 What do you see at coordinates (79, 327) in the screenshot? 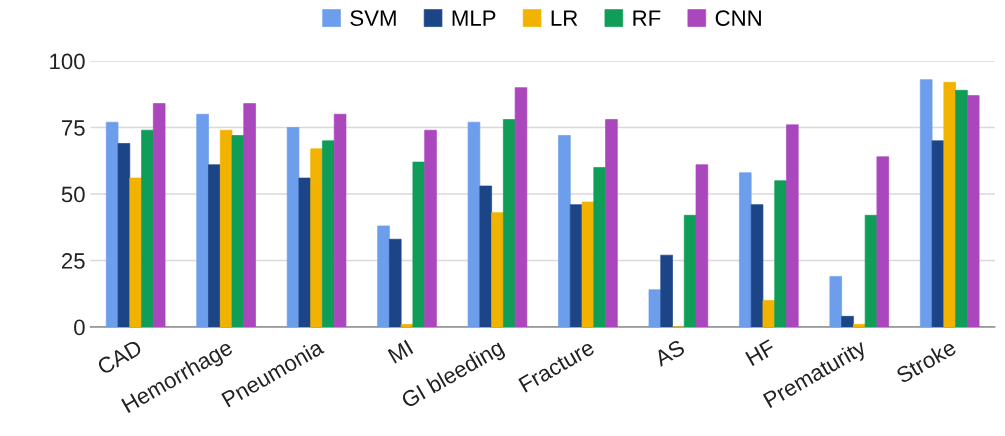
I see `y-tick-label: 0` at bounding box center [79, 327].